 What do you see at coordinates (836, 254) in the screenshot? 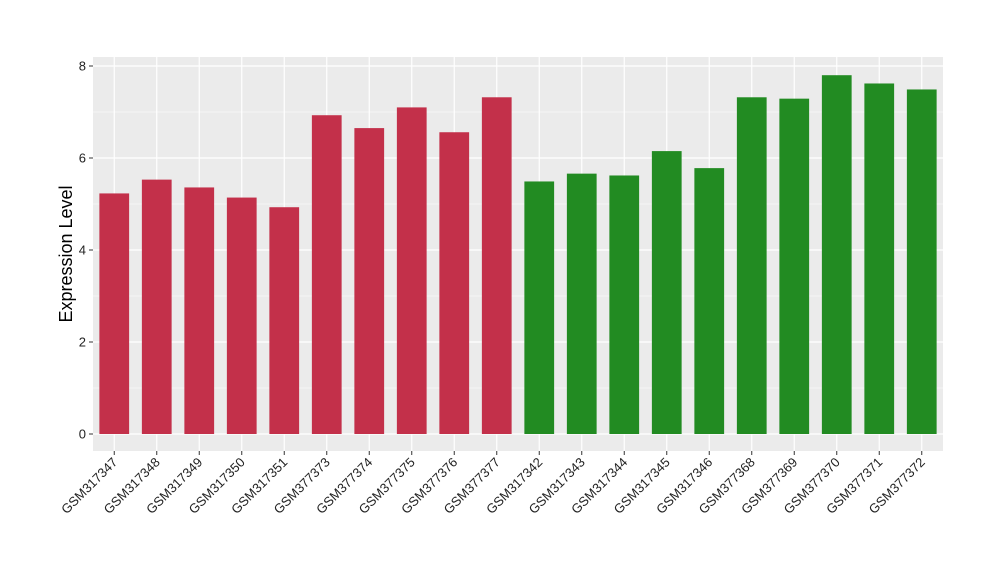
I see `bar-GSM377370` at bounding box center [836, 254].